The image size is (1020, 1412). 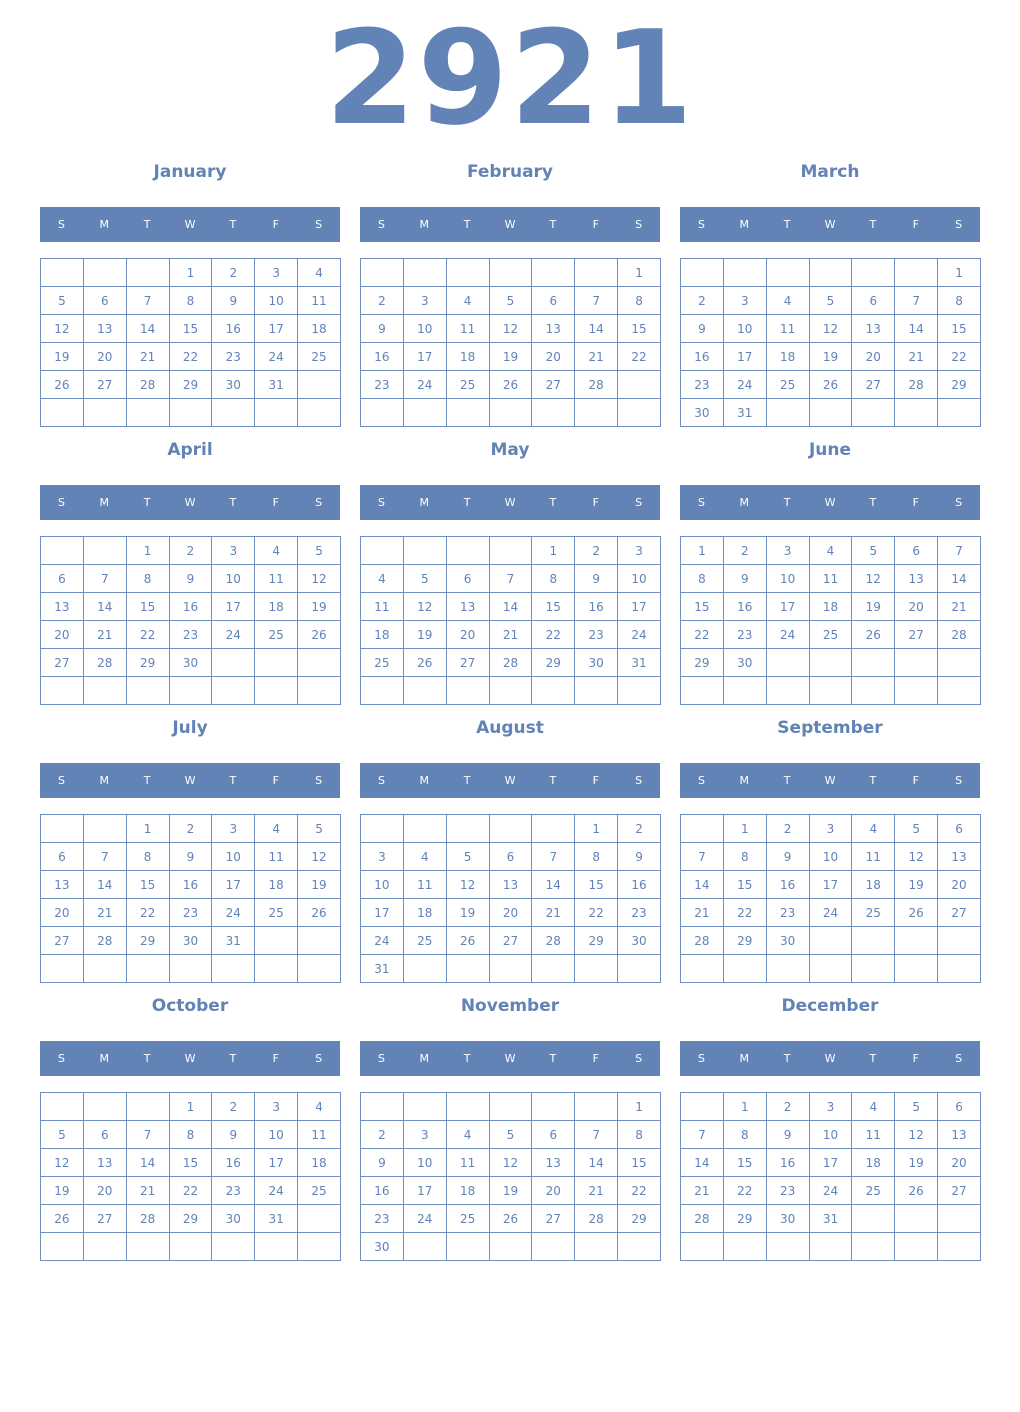 I want to click on day-cell: 19, so click(x=830, y=356).